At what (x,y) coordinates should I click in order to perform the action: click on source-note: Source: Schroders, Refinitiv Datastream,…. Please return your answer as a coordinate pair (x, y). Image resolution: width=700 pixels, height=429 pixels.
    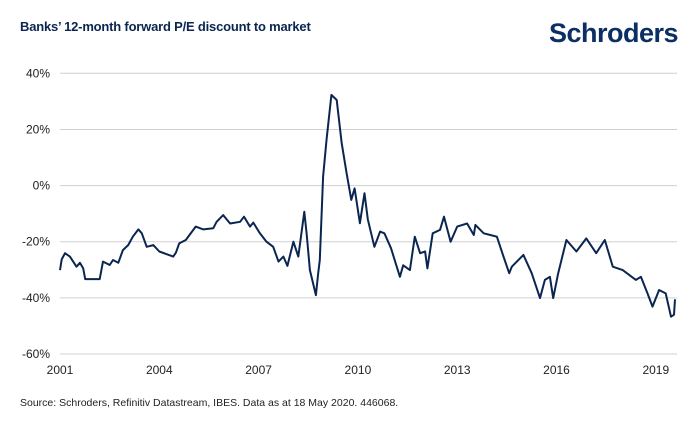
    Looking at the image, I should click on (209, 403).